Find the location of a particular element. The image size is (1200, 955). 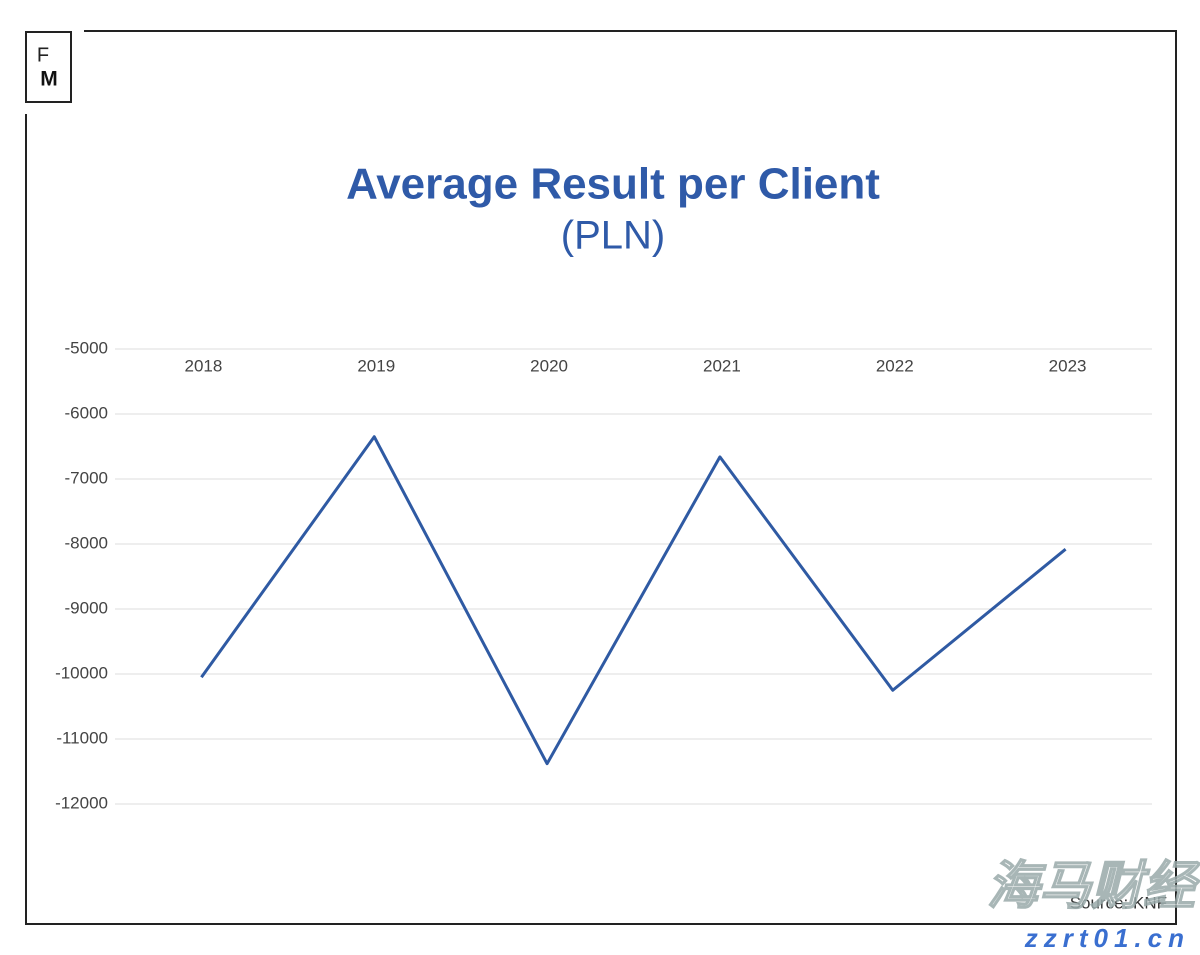

x-tick-label: 2020 is located at coordinates (549, 365).